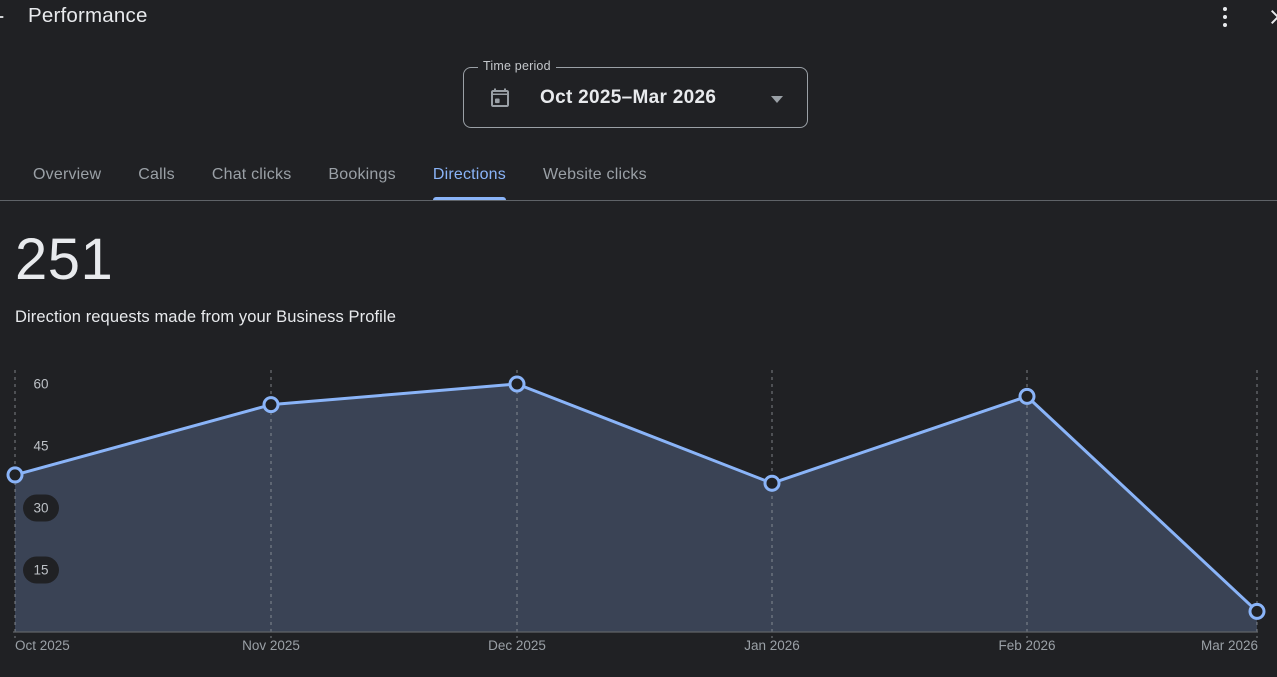  What do you see at coordinates (594, 174) in the screenshot?
I see `tab-website-clicks: Website clicks` at bounding box center [594, 174].